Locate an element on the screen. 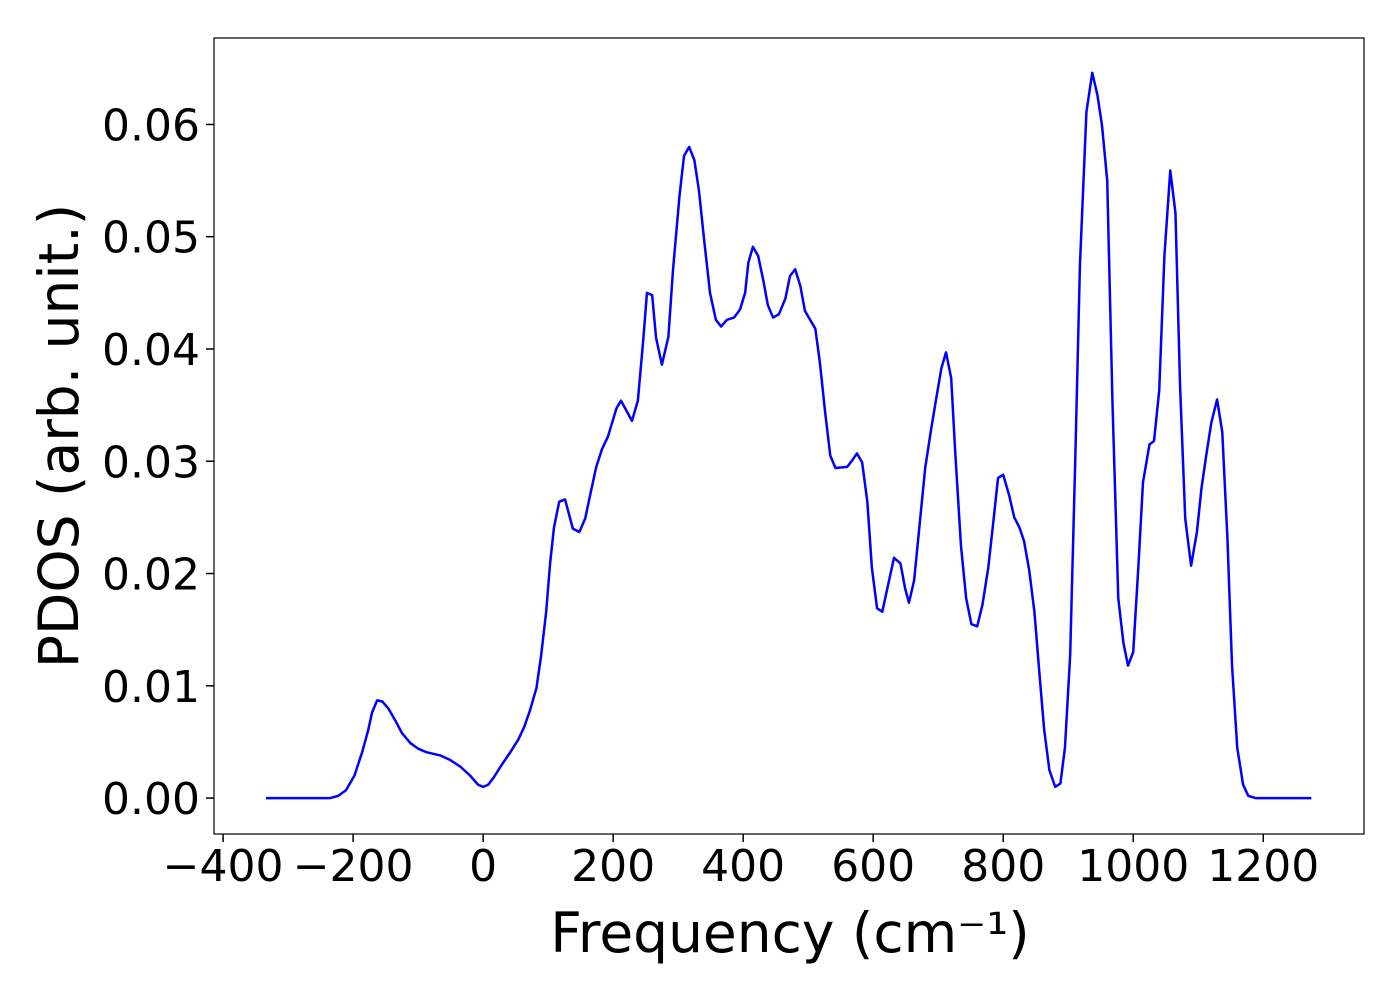 This screenshot has height=1000, width=1400. x-tick-label: 1200 is located at coordinates (1263, 866).